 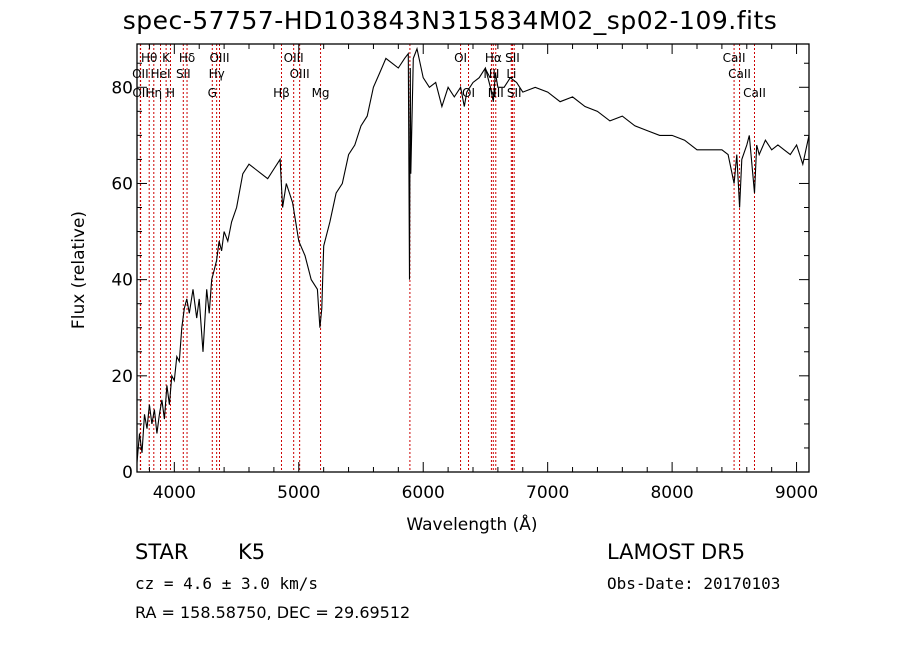 What do you see at coordinates (676, 552) in the screenshot?
I see `survey-name: LAMOST DR5` at bounding box center [676, 552].